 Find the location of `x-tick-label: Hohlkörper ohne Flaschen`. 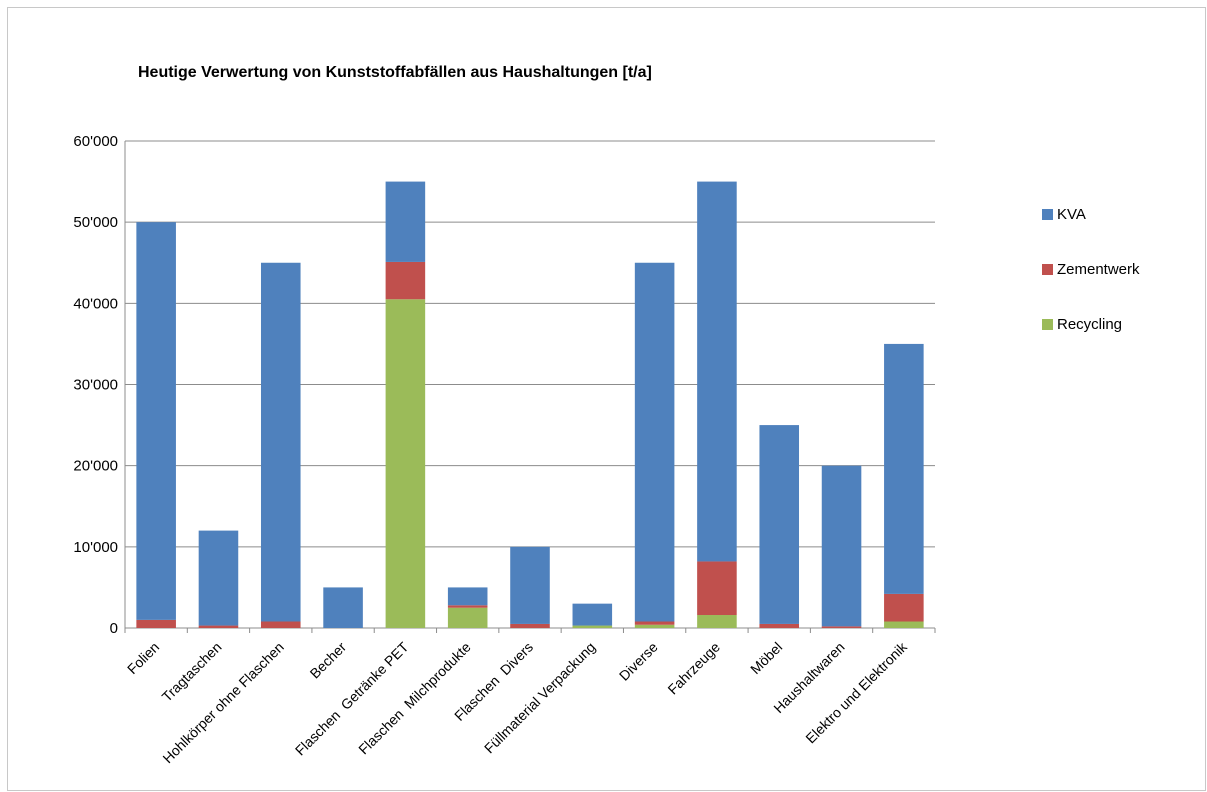

x-tick-label: Hohlkörper ohne Flaschen is located at coordinates (222, 702).